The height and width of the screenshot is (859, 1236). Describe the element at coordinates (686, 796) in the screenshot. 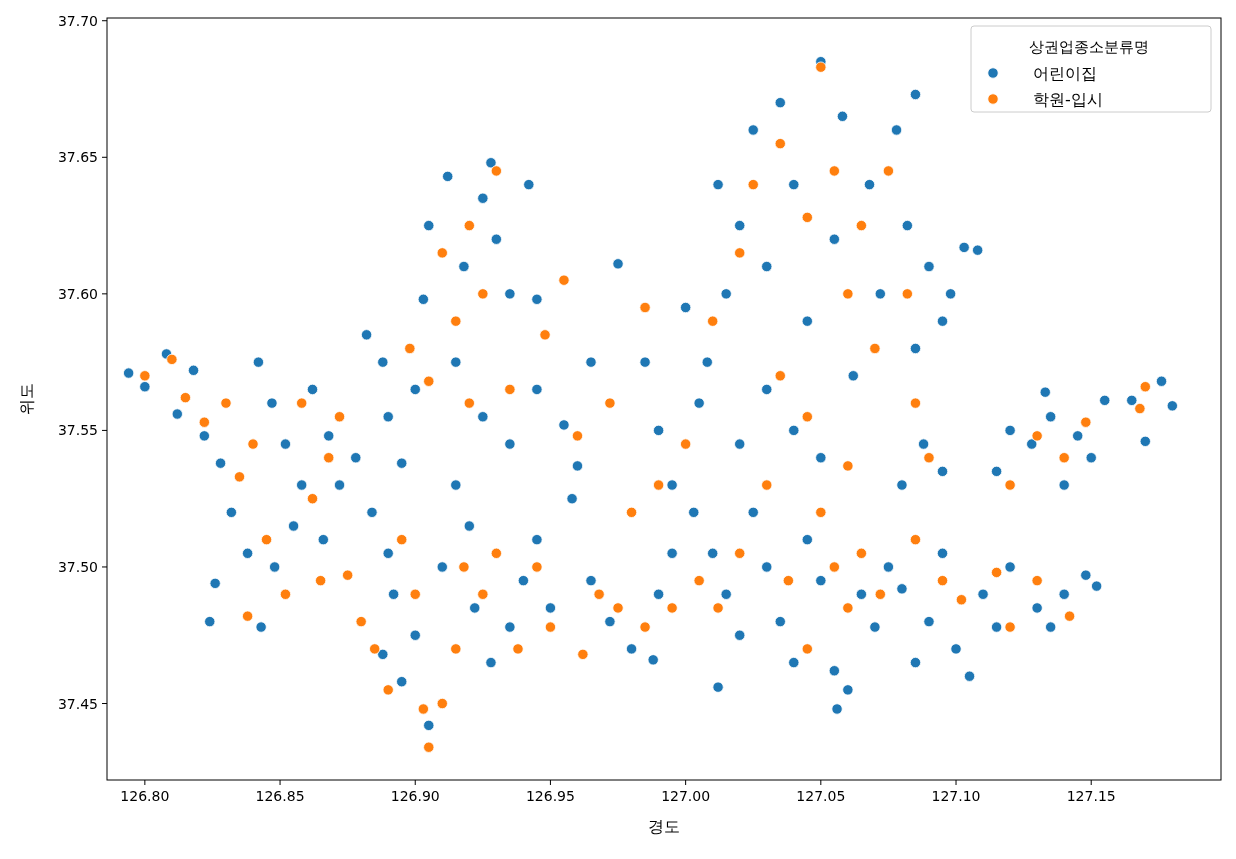

I see `x-tick-label: 127.00` at that location.